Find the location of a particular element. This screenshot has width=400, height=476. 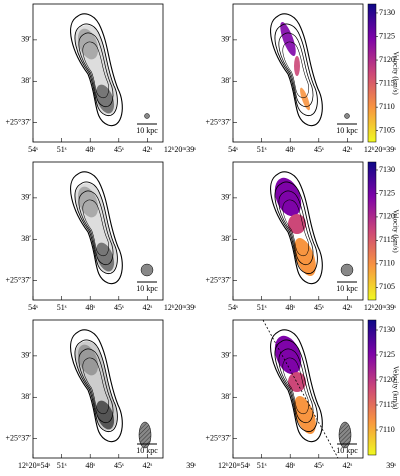

velocity-south is located at coordinates (305, 99).